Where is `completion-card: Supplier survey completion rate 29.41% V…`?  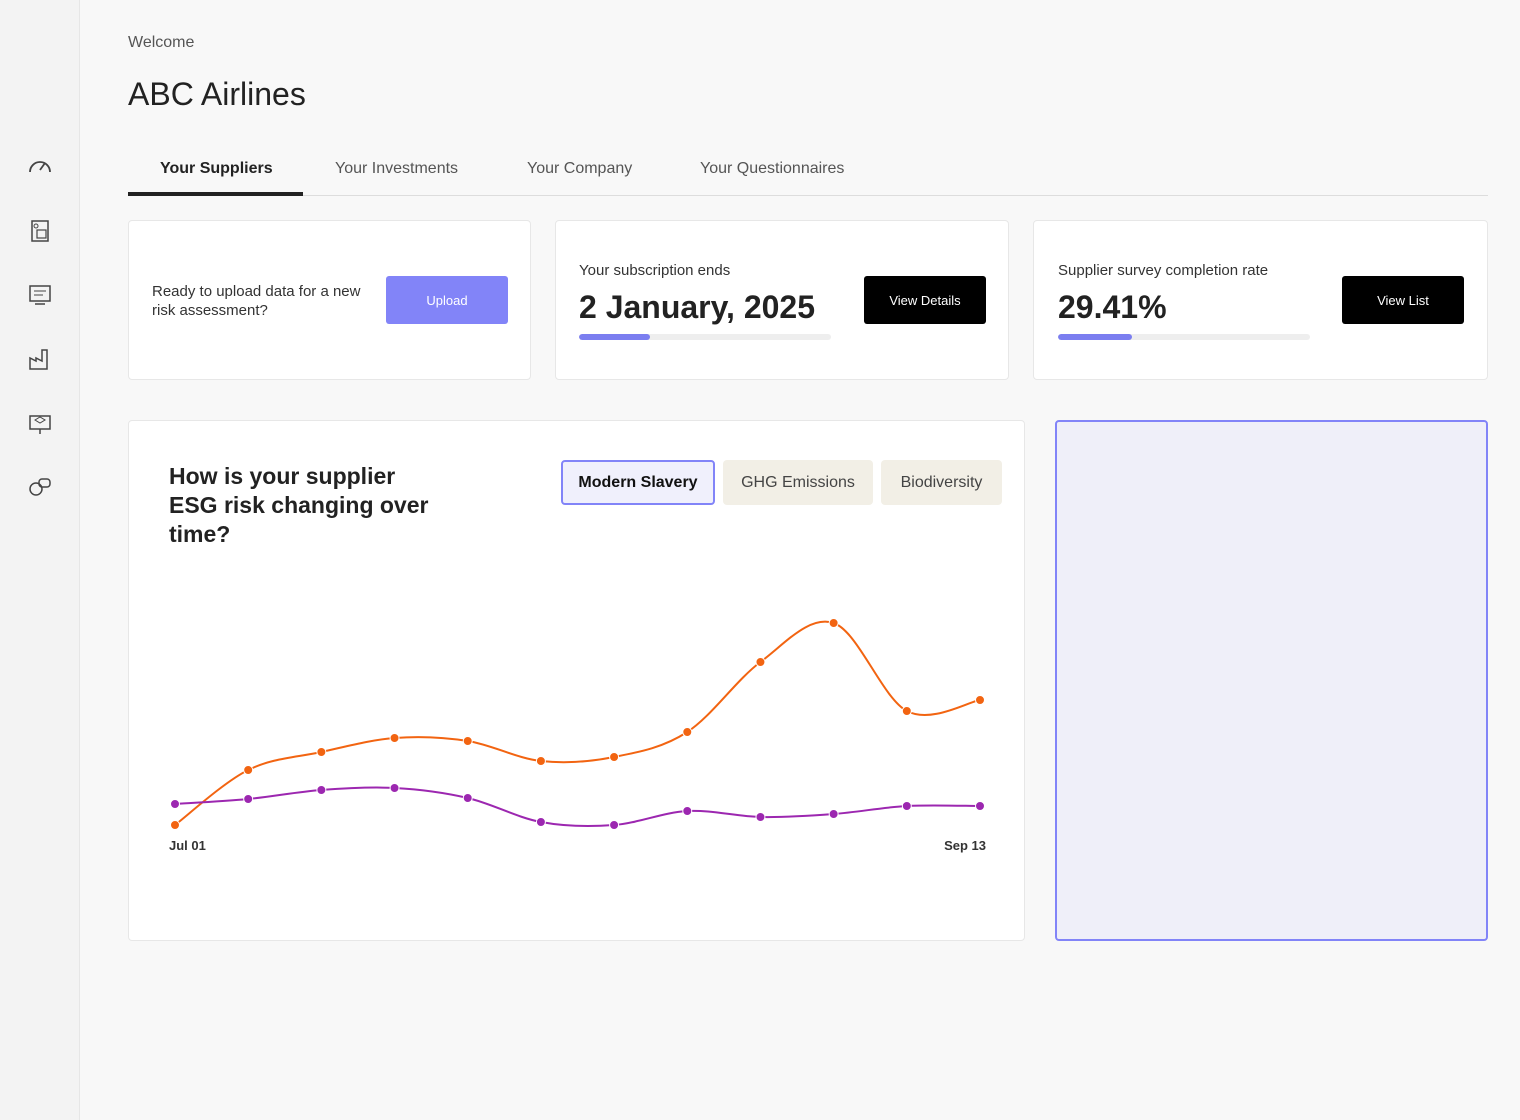 completion-card: Supplier survey completion rate 29.41% V… is located at coordinates (1260, 300).